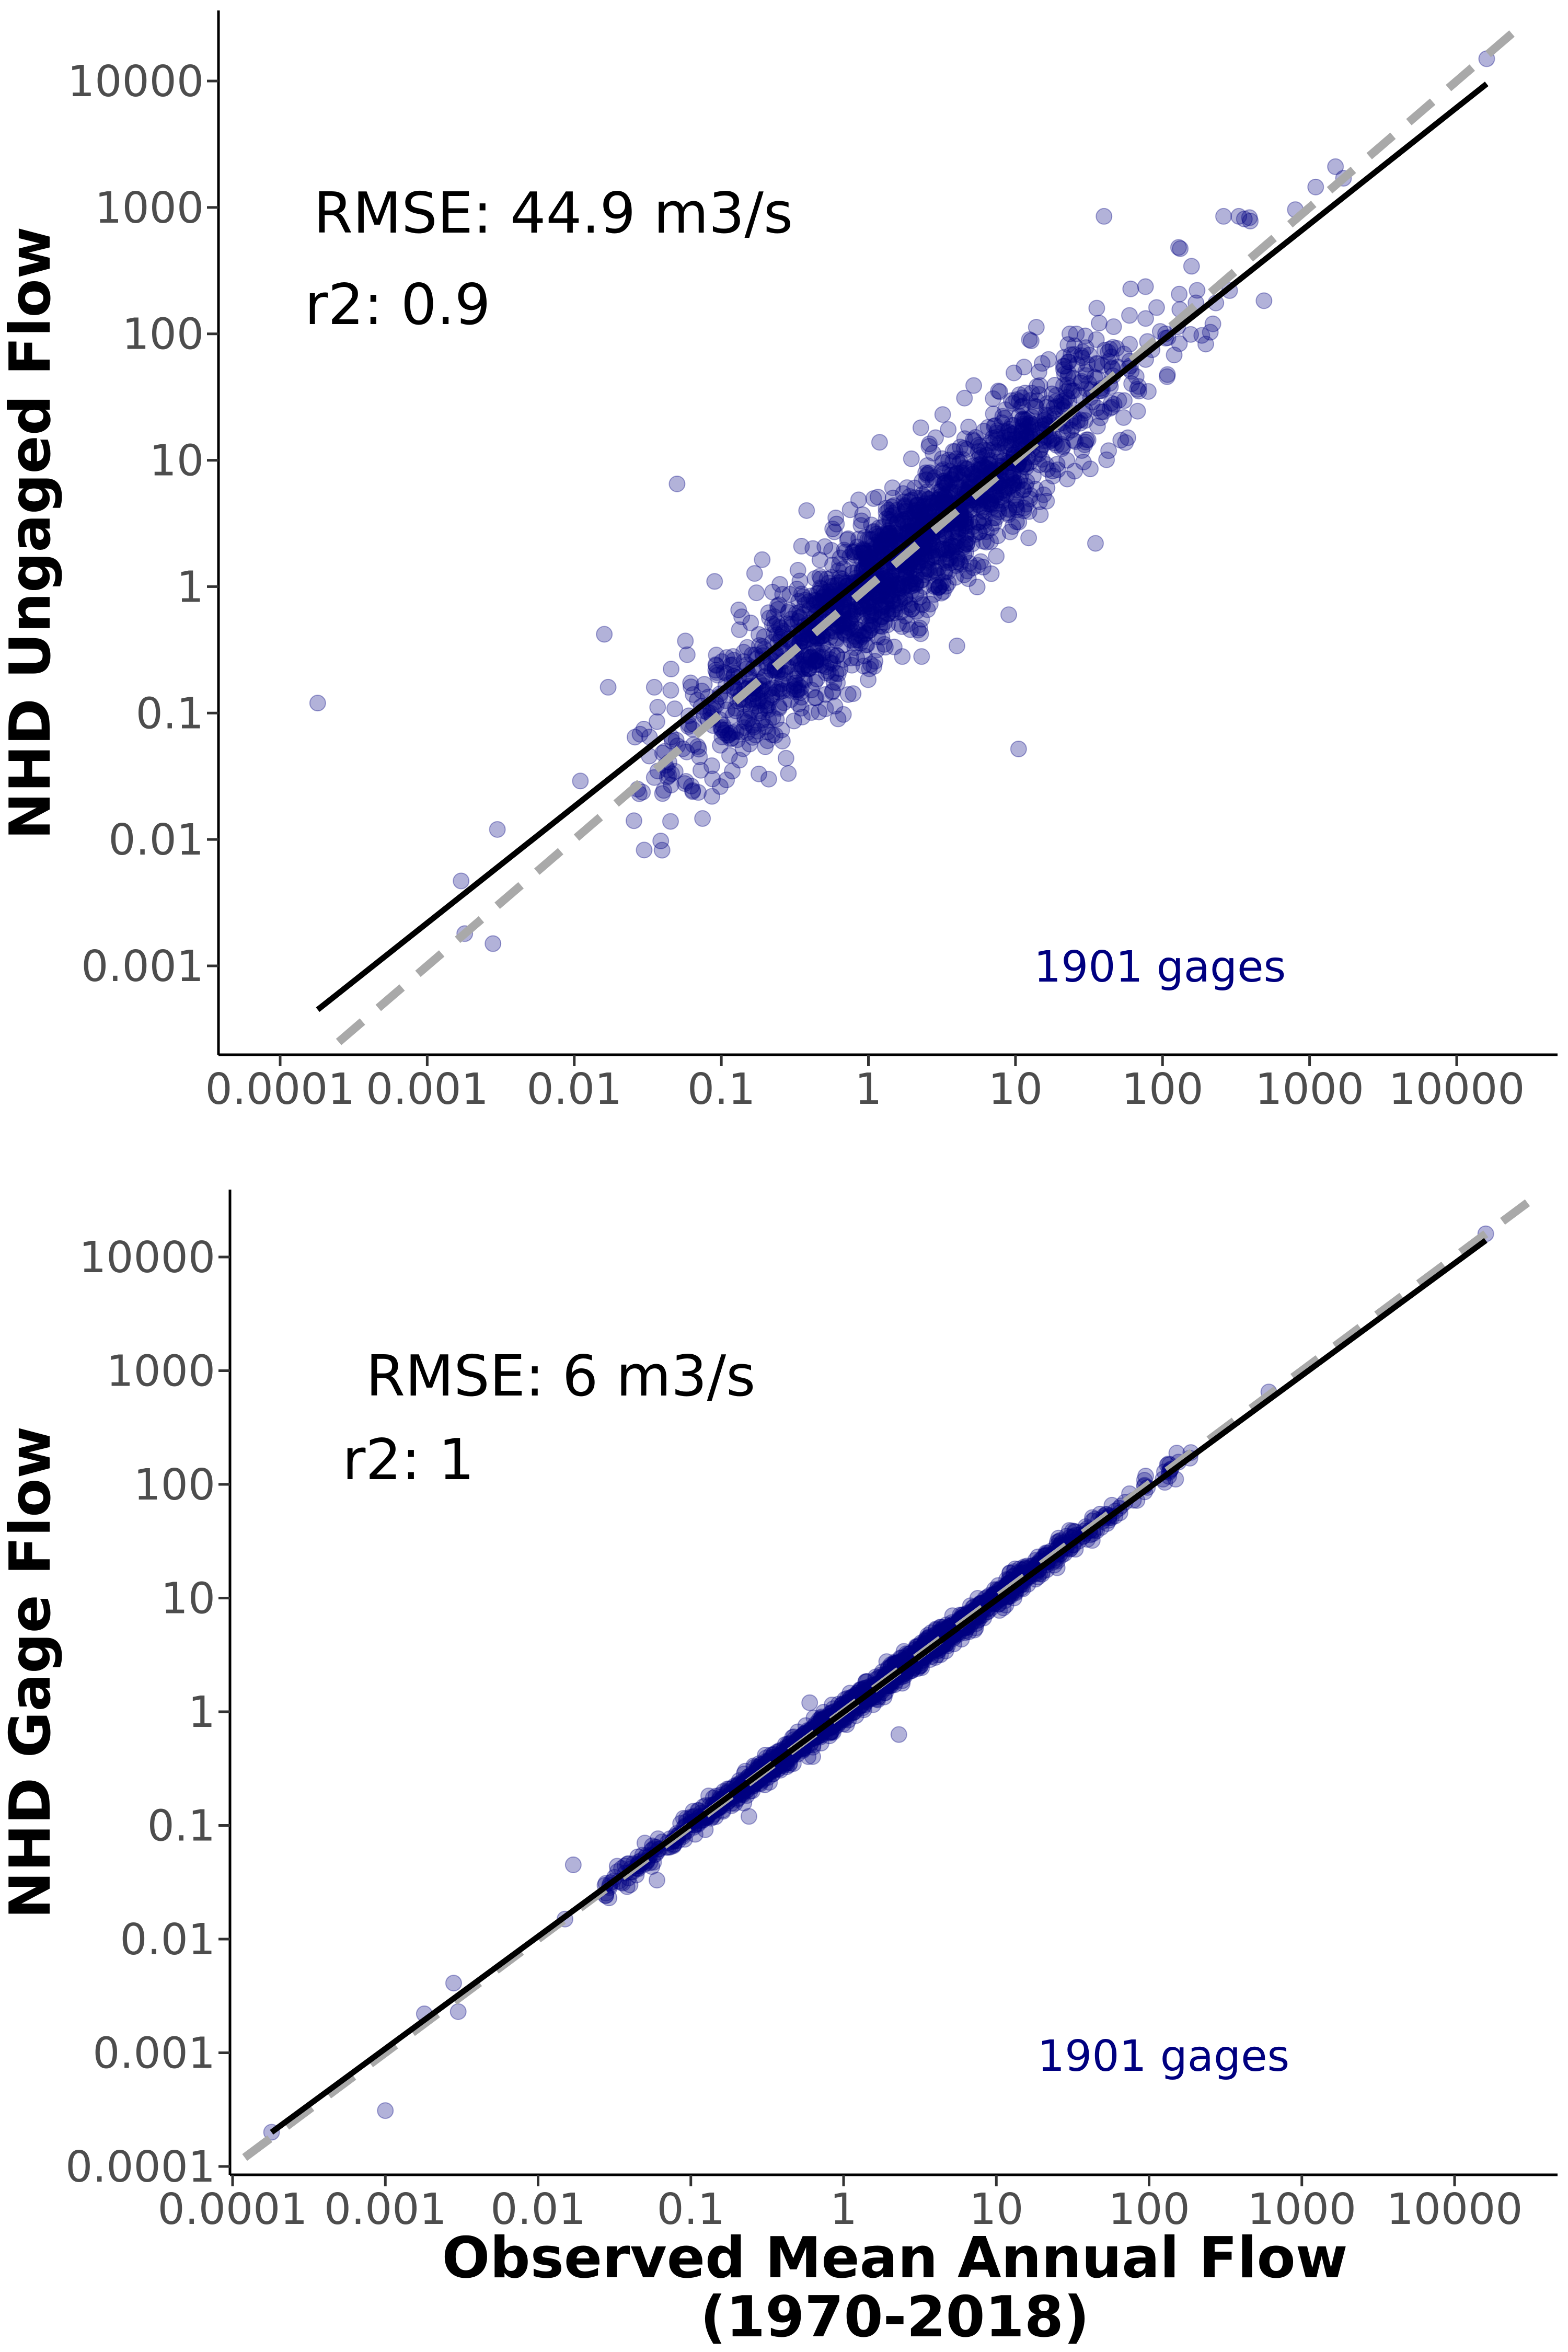 Image resolution: width=1568 pixels, height=2352 pixels. Describe the element at coordinates (233, 2209) in the screenshot. I see `x-tick-label: 0.0001` at that location.